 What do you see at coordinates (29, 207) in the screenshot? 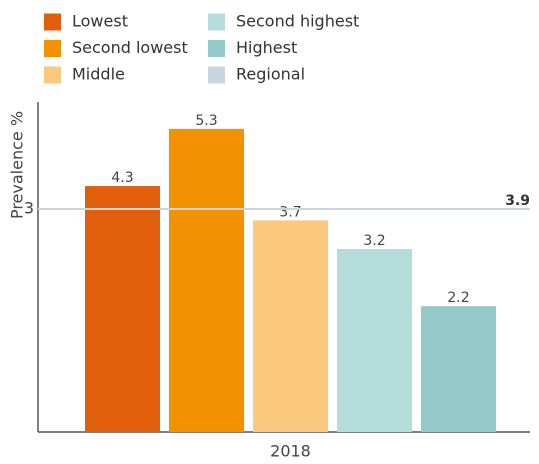
I see `reference-axis-label: 3` at bounding box center [29, 207].